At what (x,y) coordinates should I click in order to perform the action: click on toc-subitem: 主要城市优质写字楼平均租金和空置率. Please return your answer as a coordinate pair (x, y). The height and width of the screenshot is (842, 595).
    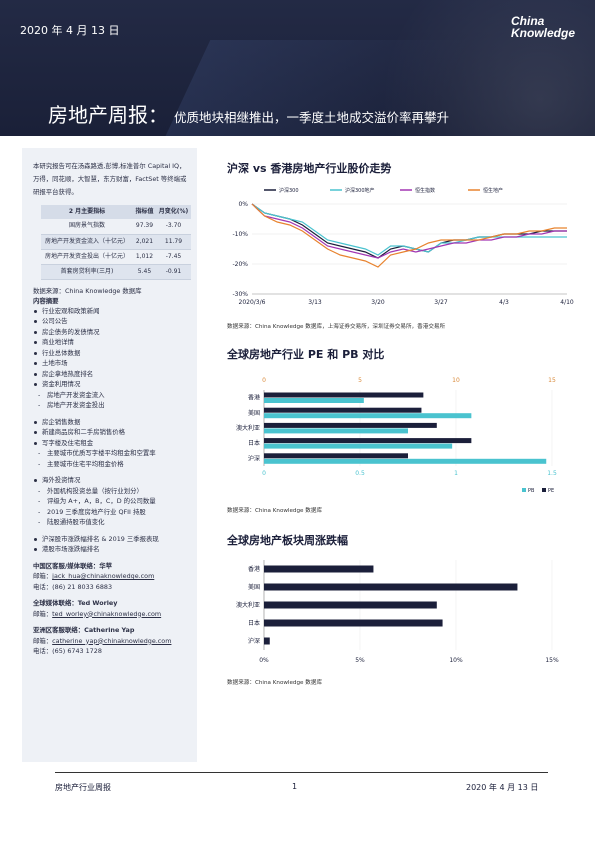
    Looking at the image, I should click on (111, 453).